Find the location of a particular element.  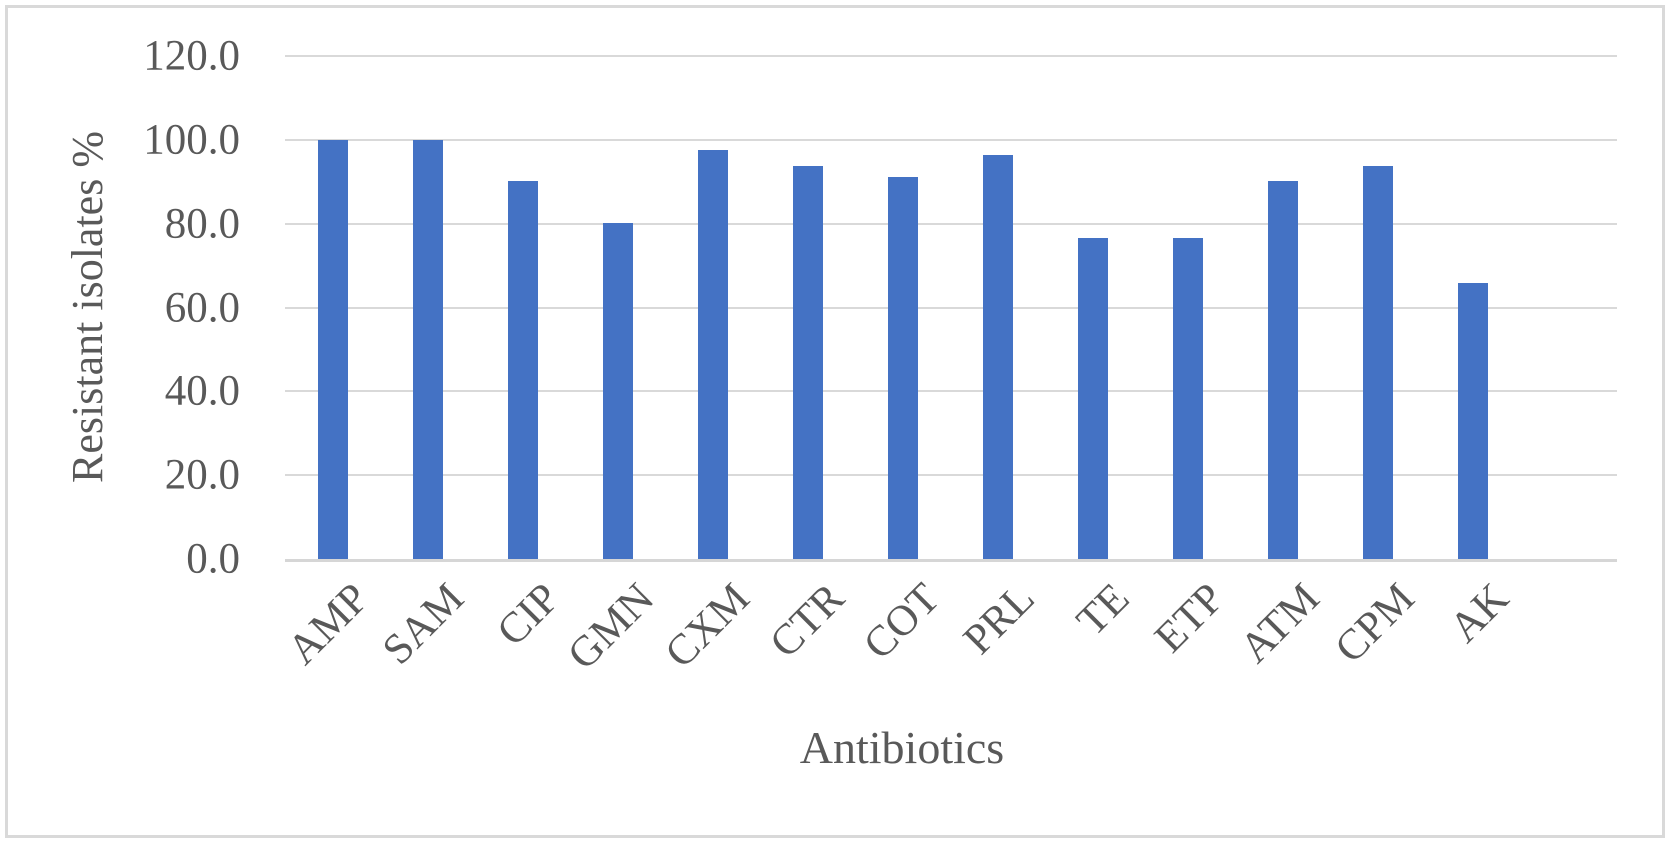

y-tick-80.0: 80.0 is located at coordinates (202, 224).